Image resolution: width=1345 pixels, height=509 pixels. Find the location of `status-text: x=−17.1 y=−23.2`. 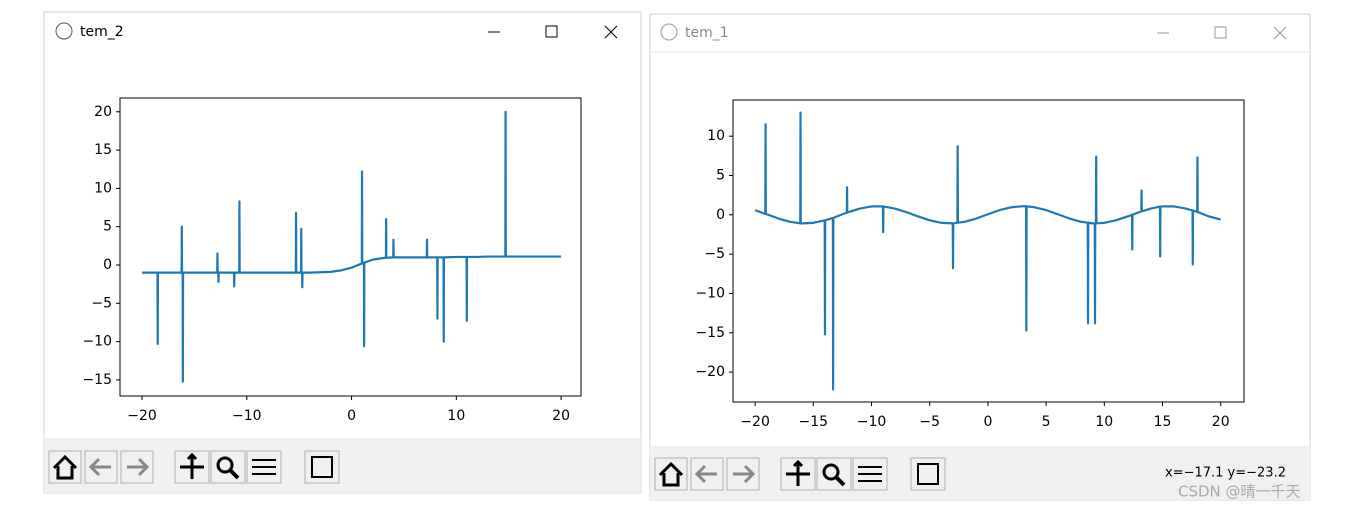

status-text: x=−17.1 y=−23.2 is located at coordinates (1225, 473).